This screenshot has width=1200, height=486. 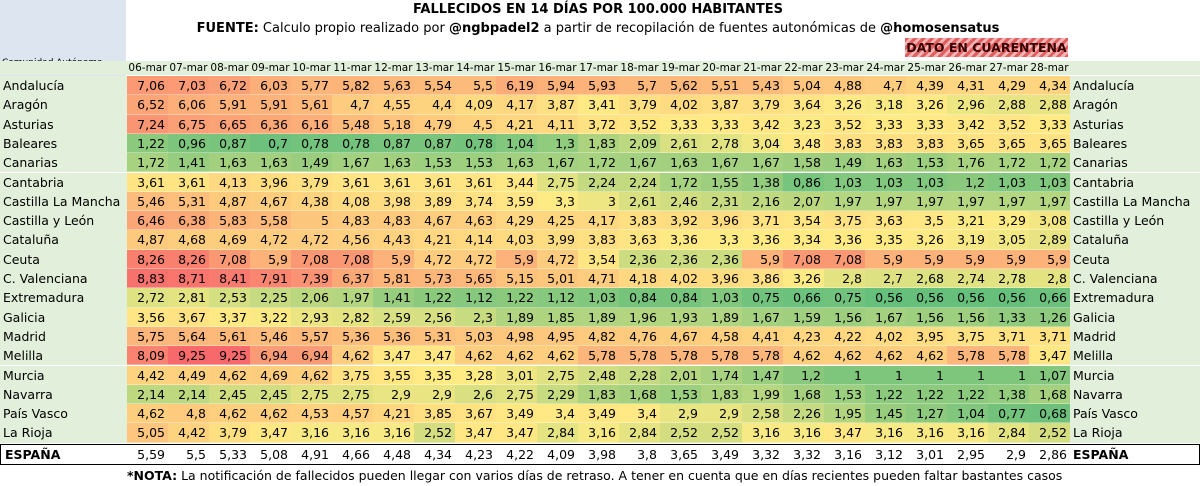 What do you see at coordinates (270, 124) in the screenshot?
I see `cell: 6,36` at bounding box center [270, 124].